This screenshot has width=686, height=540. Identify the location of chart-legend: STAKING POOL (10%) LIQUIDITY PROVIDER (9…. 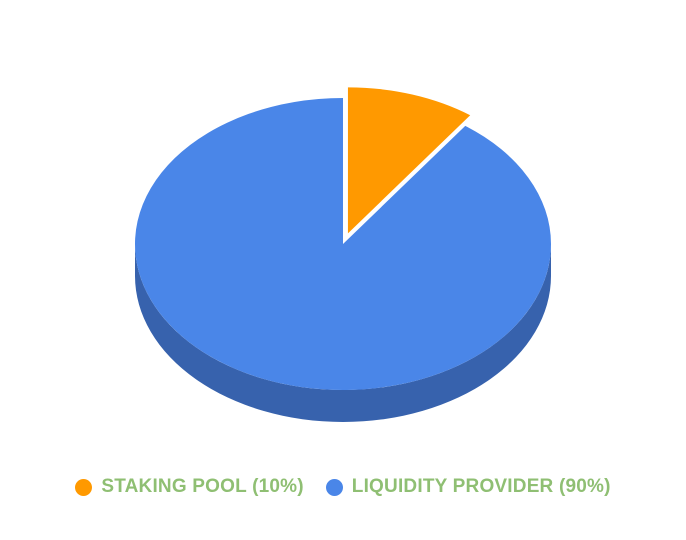
(343, 487).